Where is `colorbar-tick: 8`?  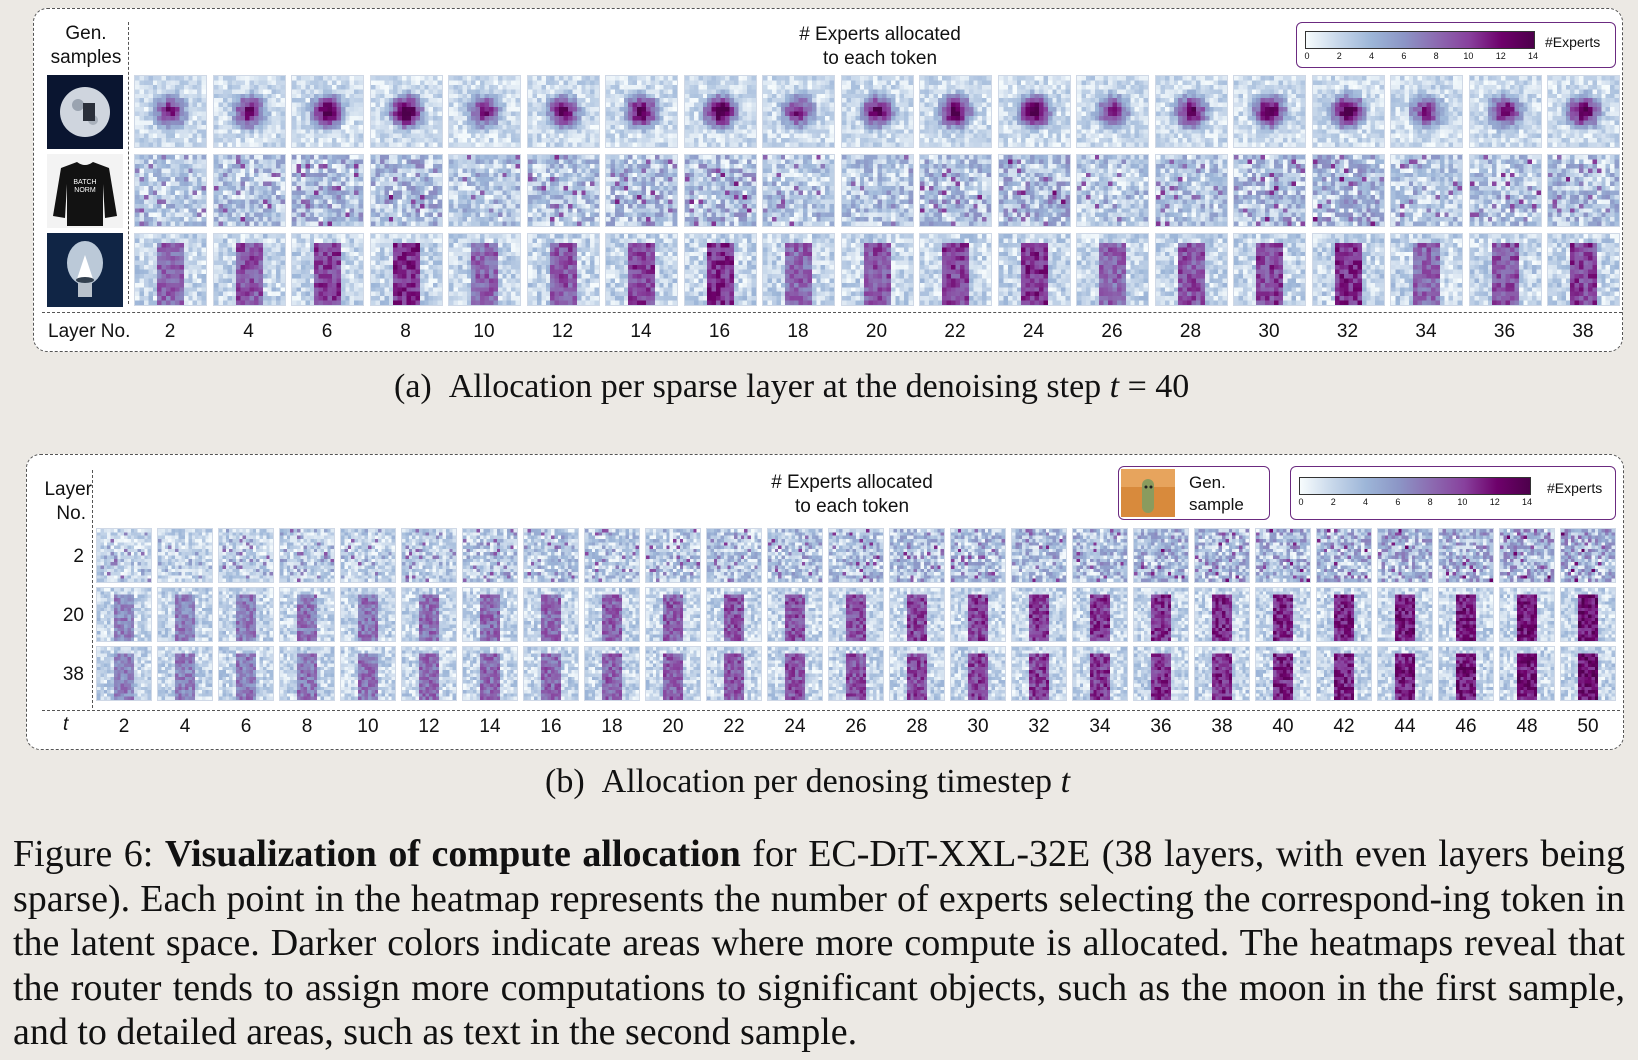
colorbar-tick: 8 is located at coordinates (1430, 502).